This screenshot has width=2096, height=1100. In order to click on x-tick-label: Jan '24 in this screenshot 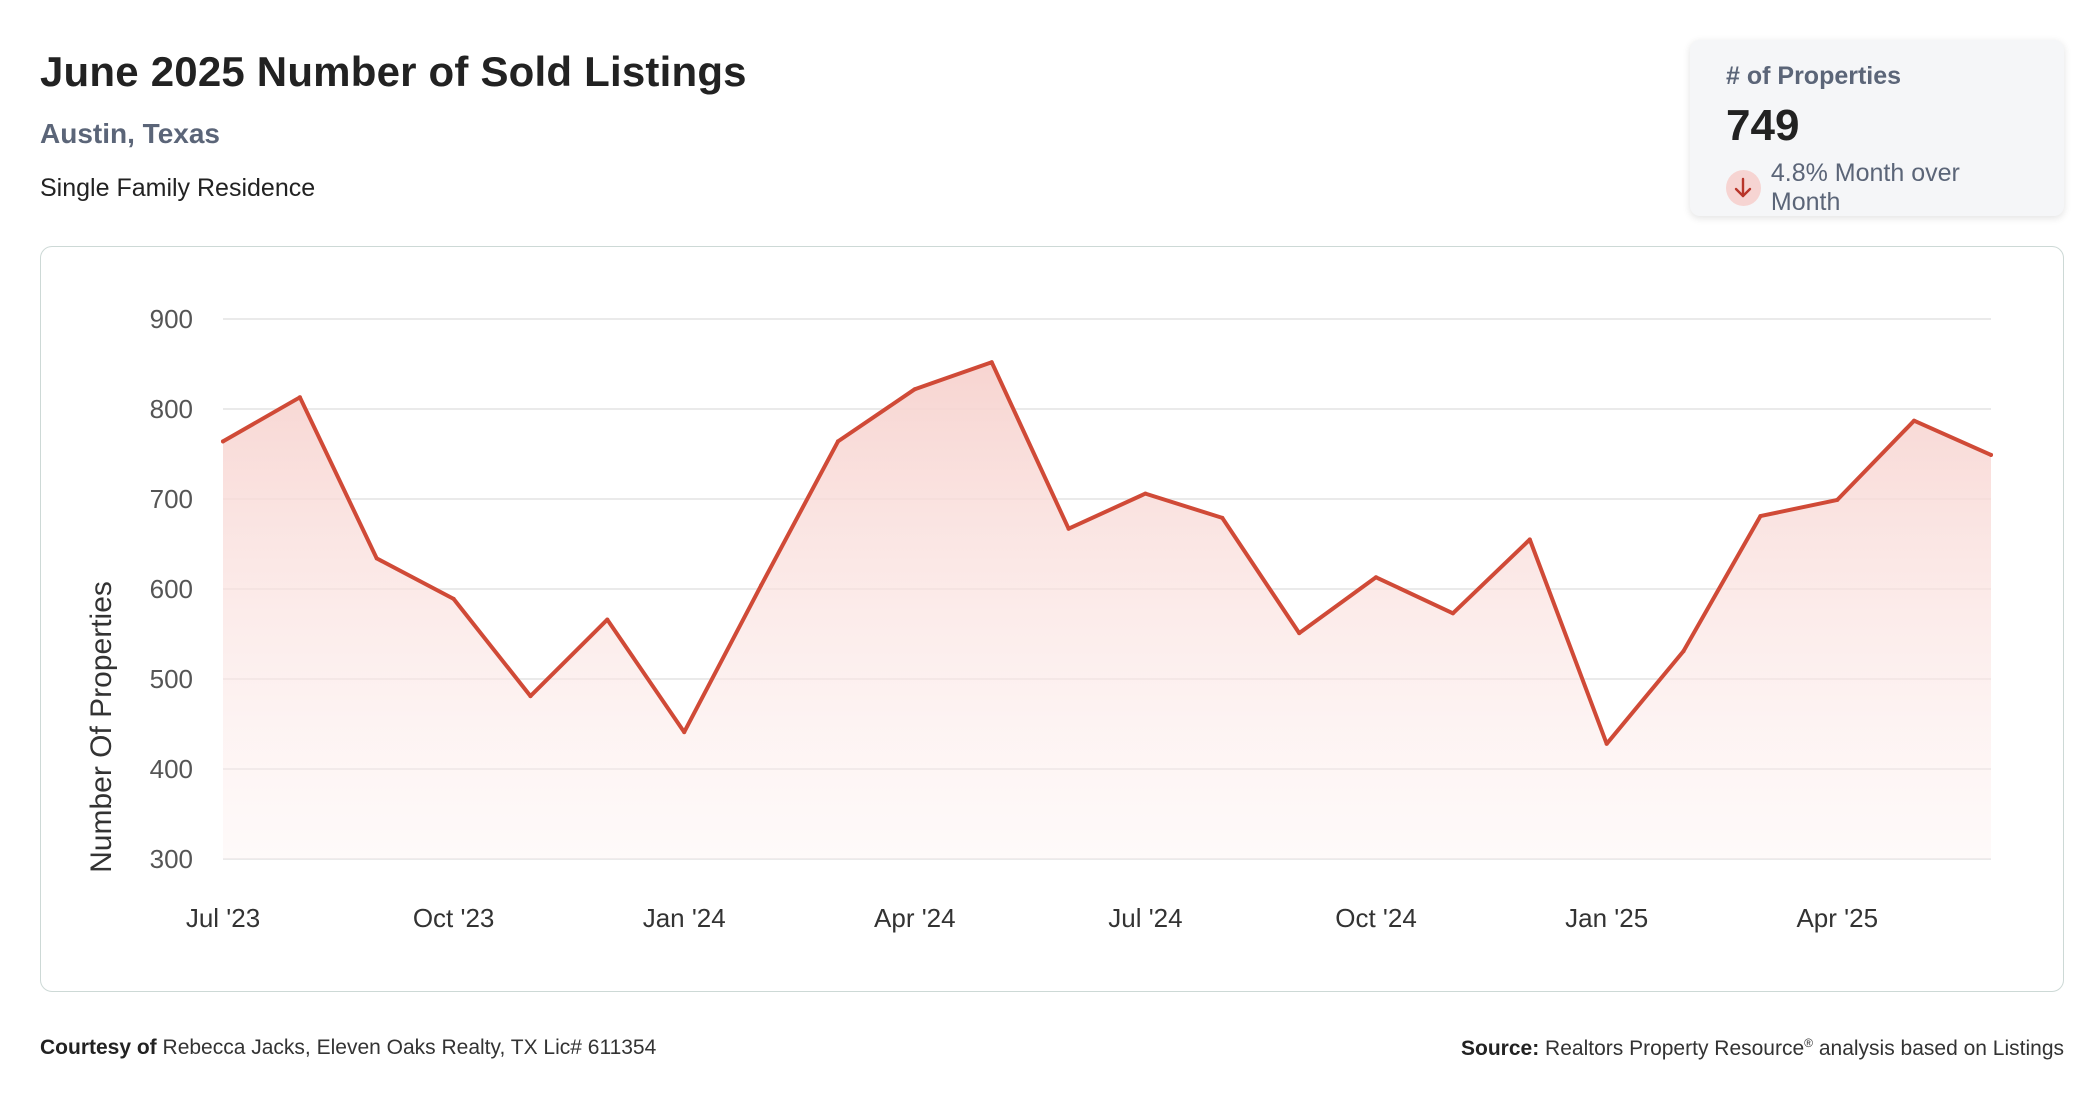, I will do `click(684, 918)`.